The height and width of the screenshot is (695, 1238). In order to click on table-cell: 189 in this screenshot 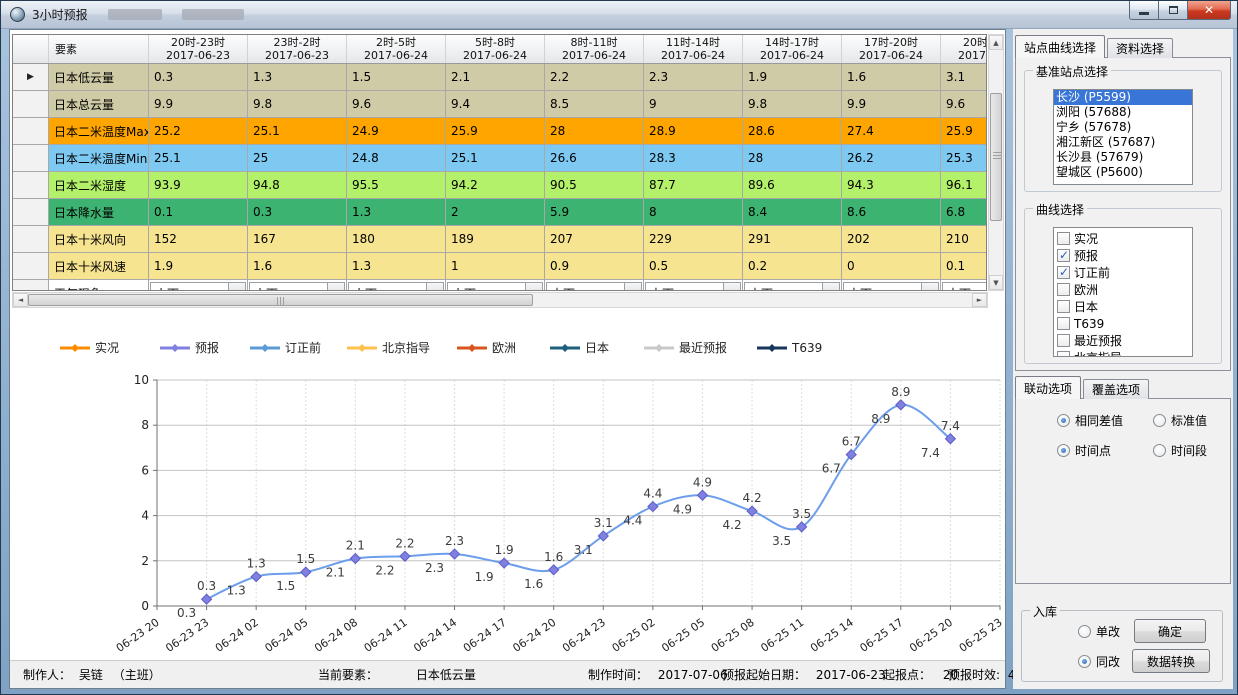, I will do `click(495, 239)`.